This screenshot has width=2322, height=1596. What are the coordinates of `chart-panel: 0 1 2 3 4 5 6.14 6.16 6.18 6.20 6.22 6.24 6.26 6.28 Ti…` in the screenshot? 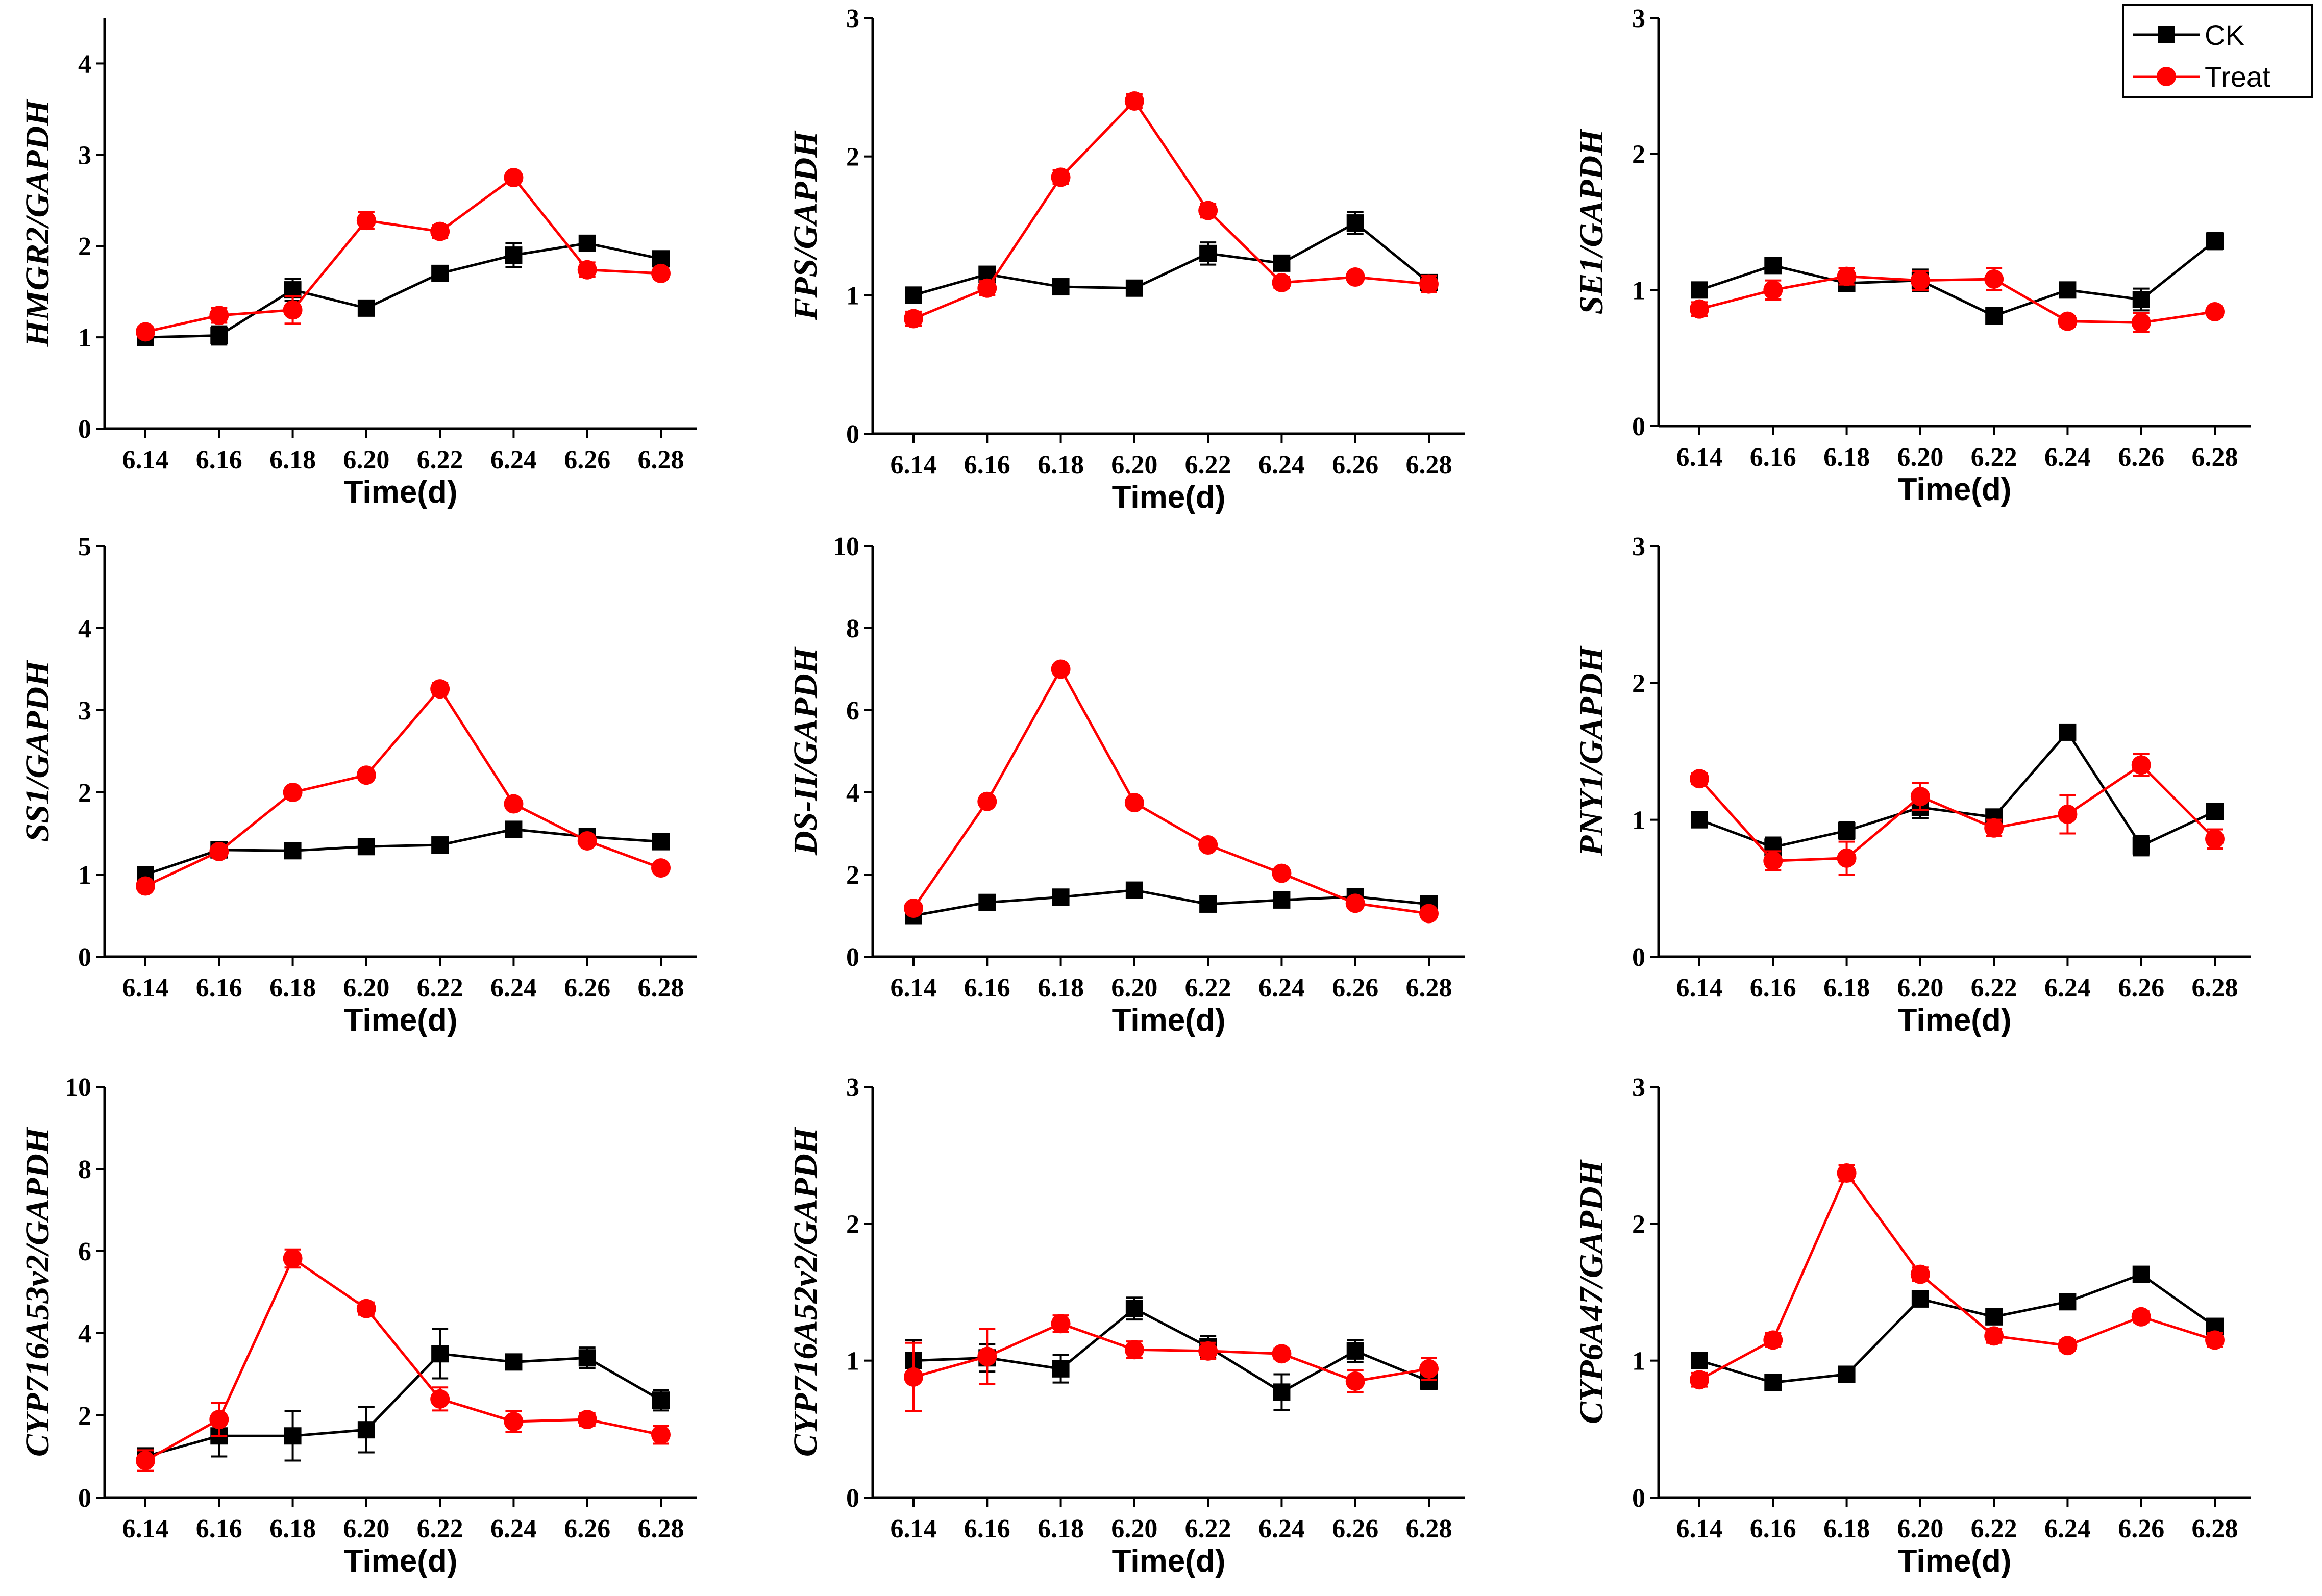 It's located at (358, 785).